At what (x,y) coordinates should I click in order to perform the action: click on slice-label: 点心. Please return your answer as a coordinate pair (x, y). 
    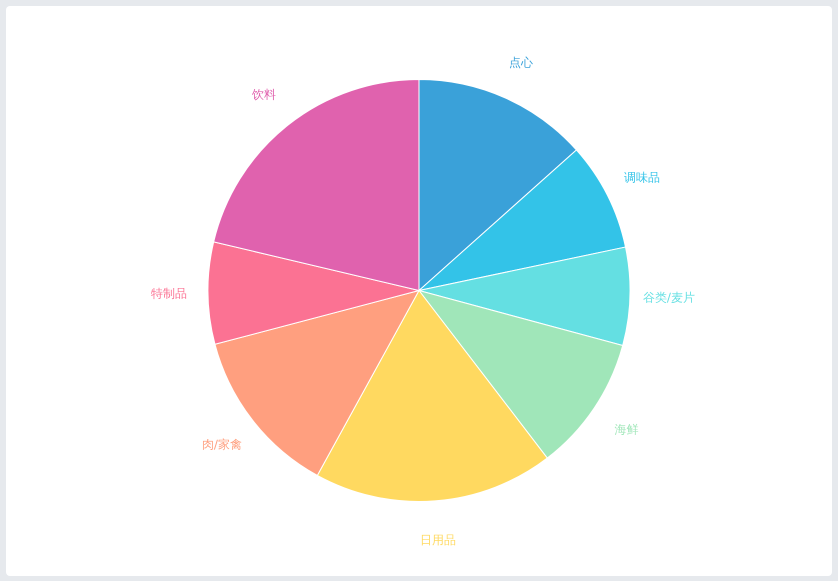
    Looking at the image, I should click on (521, 62).